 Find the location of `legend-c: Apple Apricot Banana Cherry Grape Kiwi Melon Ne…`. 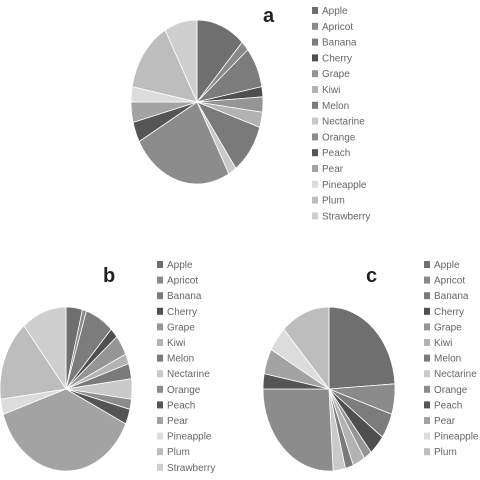

legend-c: Apple Apricot Banana Cherry Grape Kiwi Melon Ne… is located at coordinates (451, 359).